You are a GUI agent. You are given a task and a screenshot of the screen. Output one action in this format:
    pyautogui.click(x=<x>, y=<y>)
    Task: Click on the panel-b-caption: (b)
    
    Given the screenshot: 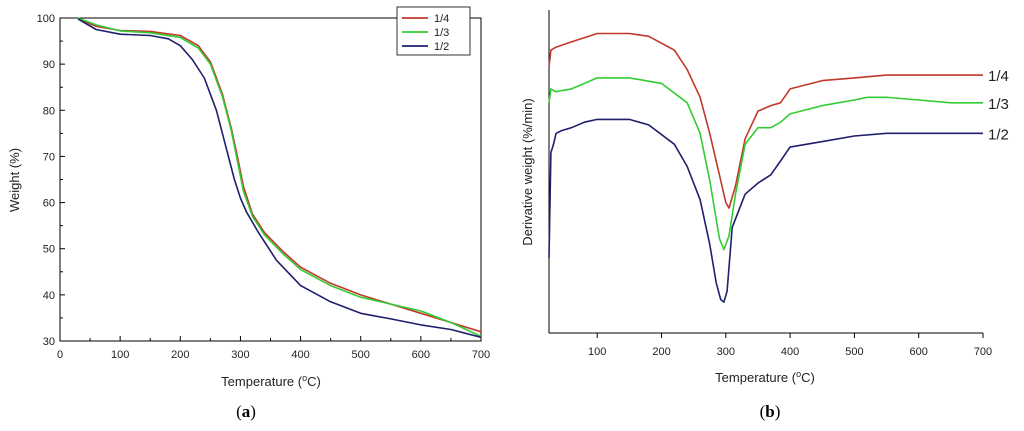 What is the action you would take?
    pyautogui.click(x=770, y=411)
    